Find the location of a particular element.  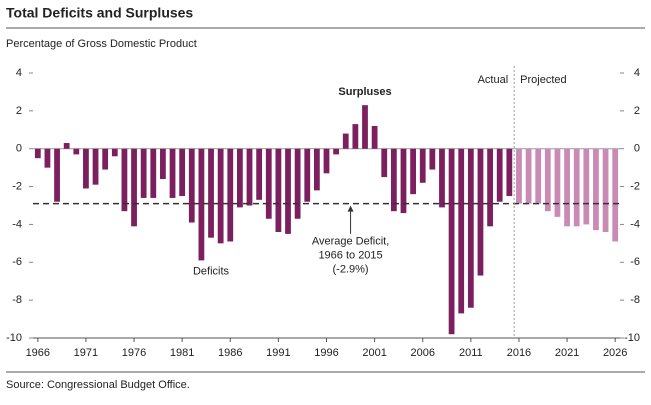

x-tick-label: 2006 is located at coordinates (422, 353).